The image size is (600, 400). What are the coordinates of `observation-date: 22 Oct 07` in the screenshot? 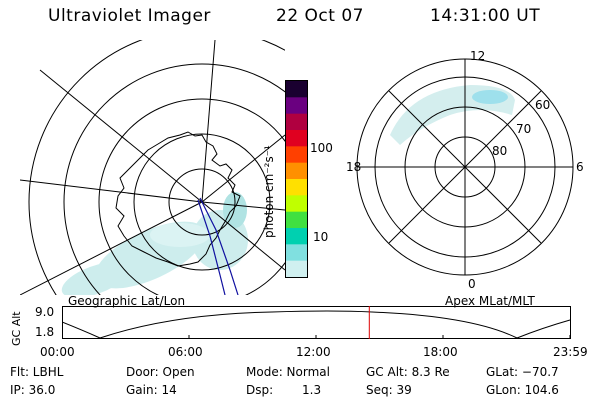 It's located at (320, 16).